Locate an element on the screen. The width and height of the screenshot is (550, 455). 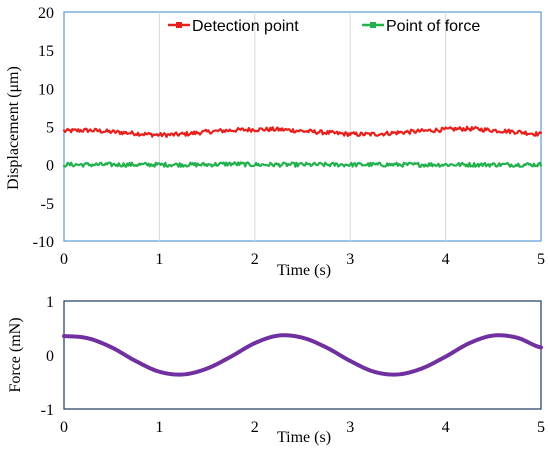
series-point-of-force is located at coordinates (302, 164).